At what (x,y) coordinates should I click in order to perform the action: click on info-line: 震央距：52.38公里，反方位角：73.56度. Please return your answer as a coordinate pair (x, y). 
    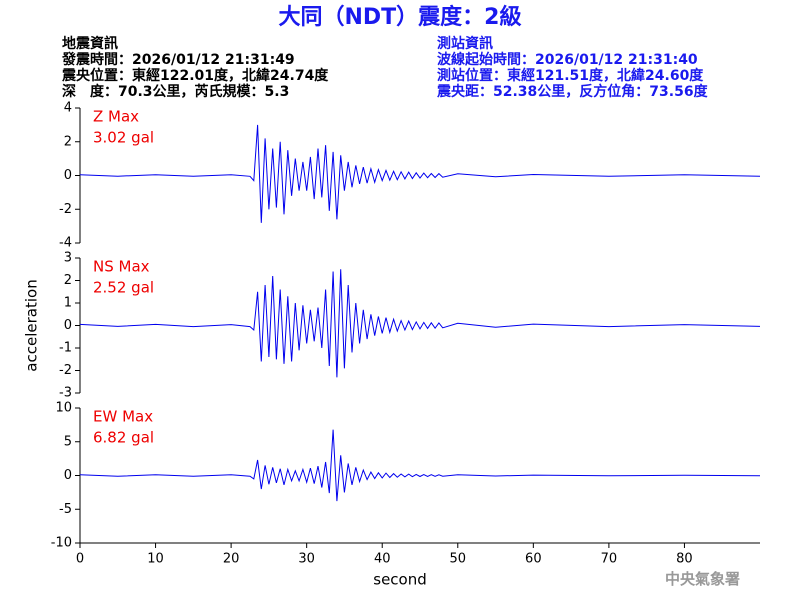
    Looking at the image, I should click on (572, 91).